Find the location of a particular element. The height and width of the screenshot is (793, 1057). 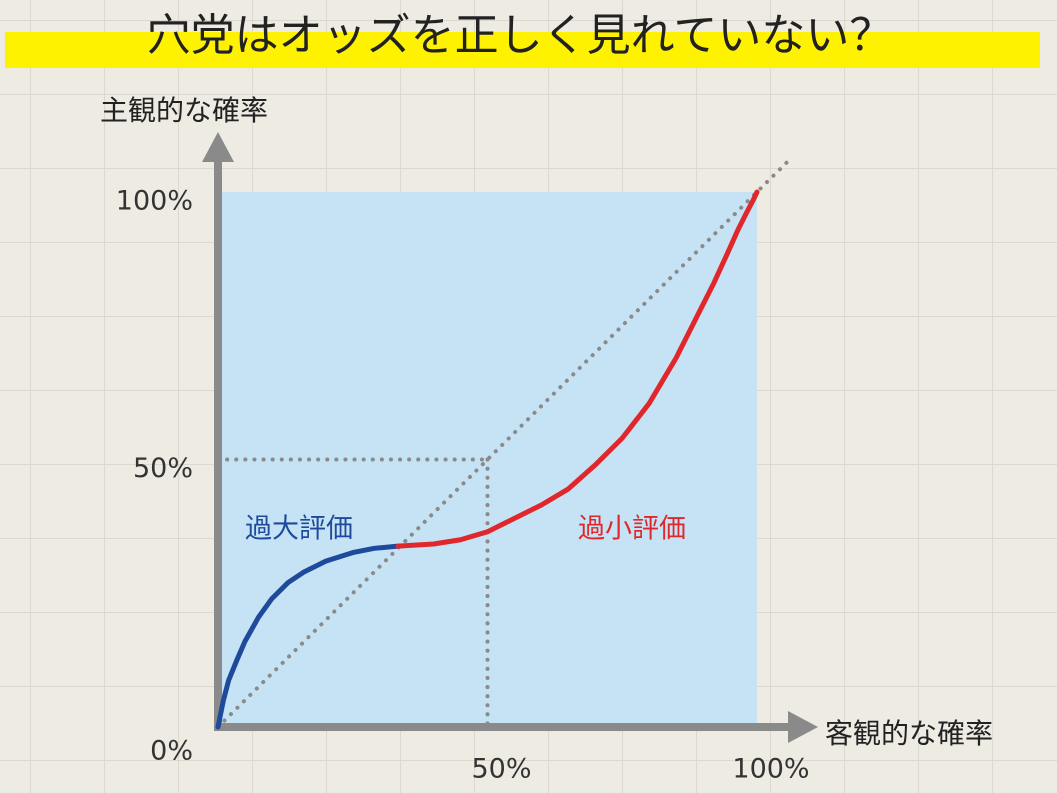

series-label: 過大評価 is located at coordinates (299, 529).